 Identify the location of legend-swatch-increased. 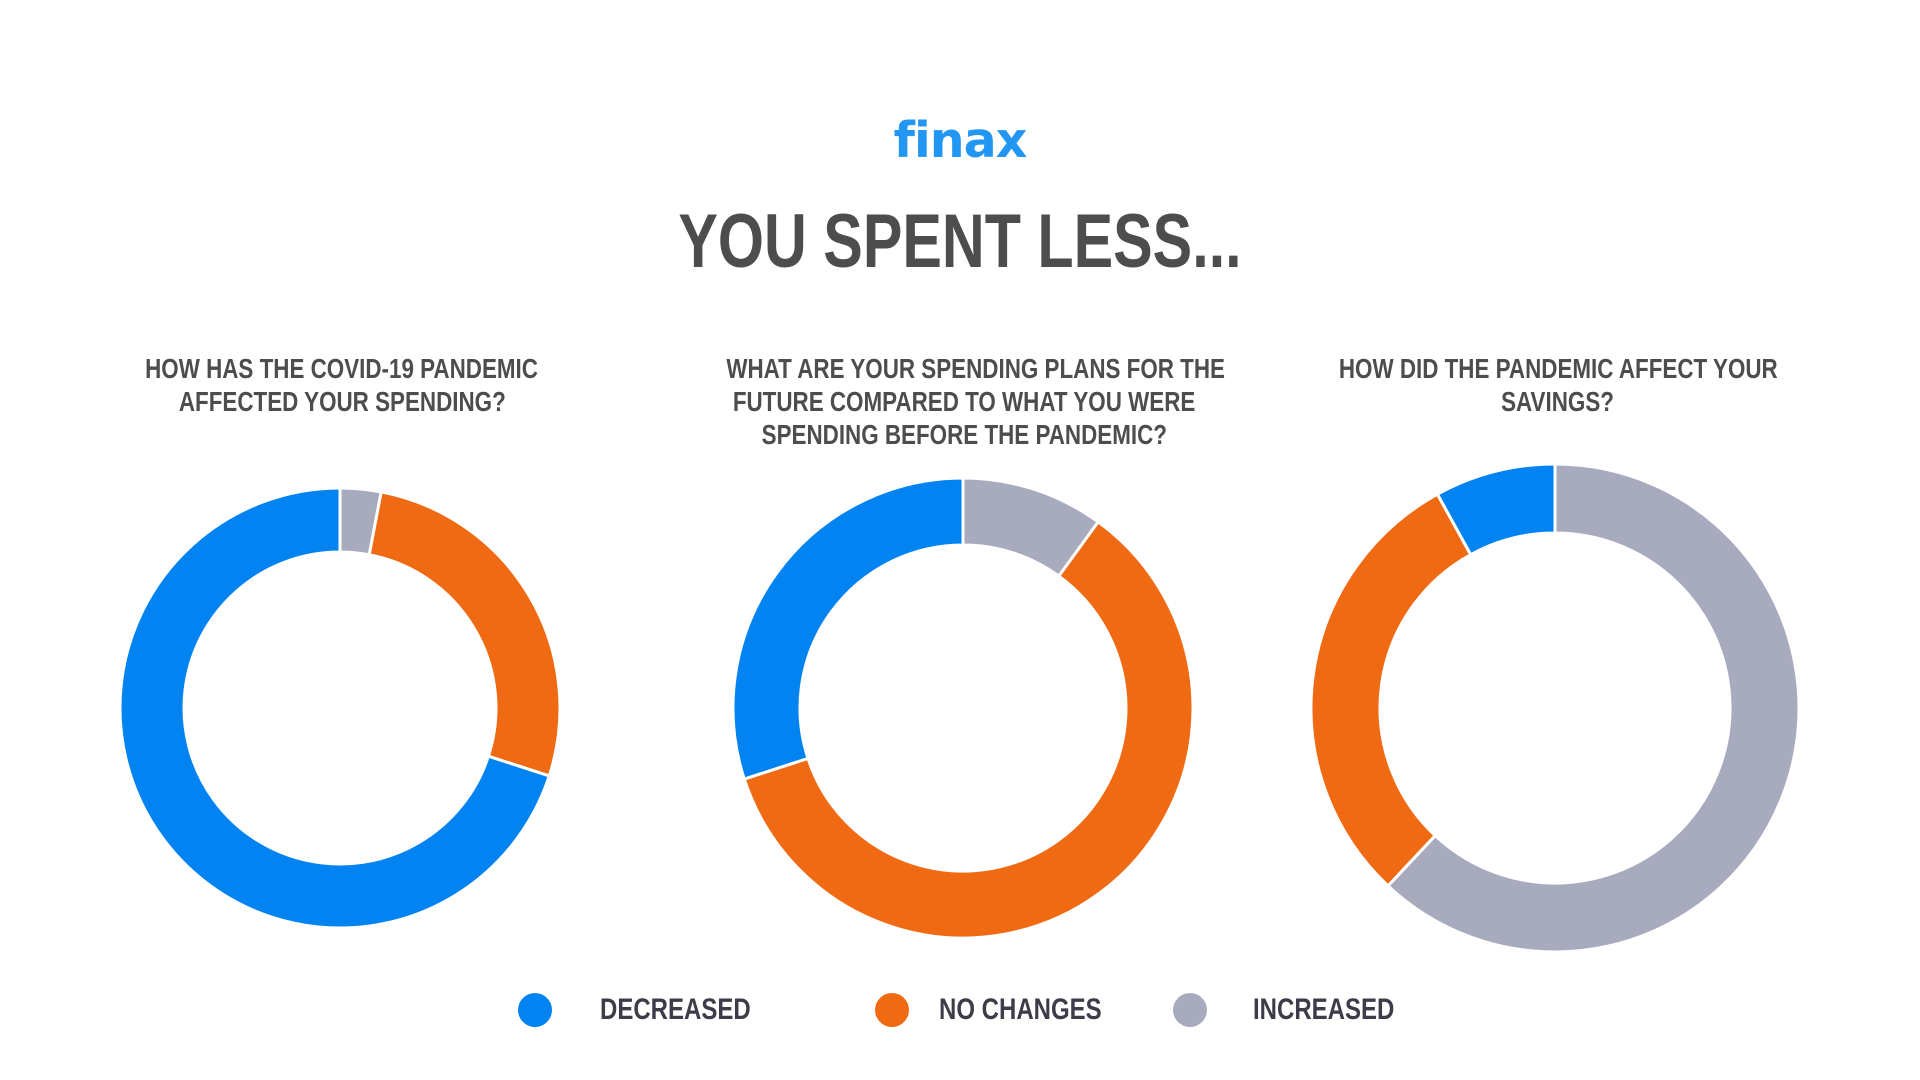
(1190, 1010).